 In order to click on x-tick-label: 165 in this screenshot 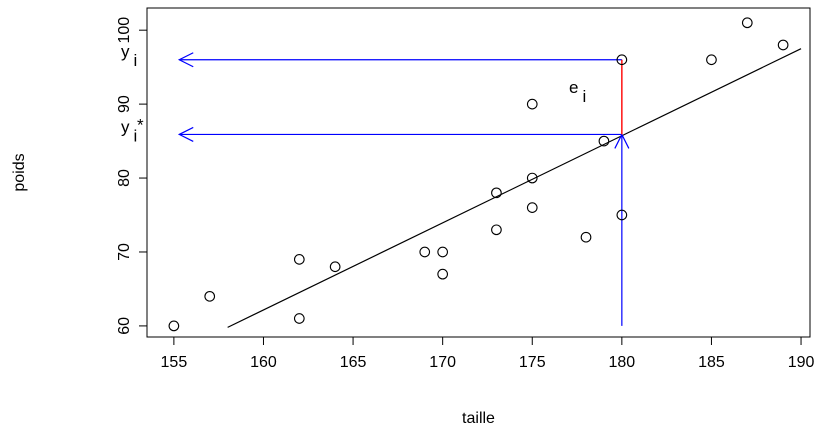, I will do `click(353, 362)`.